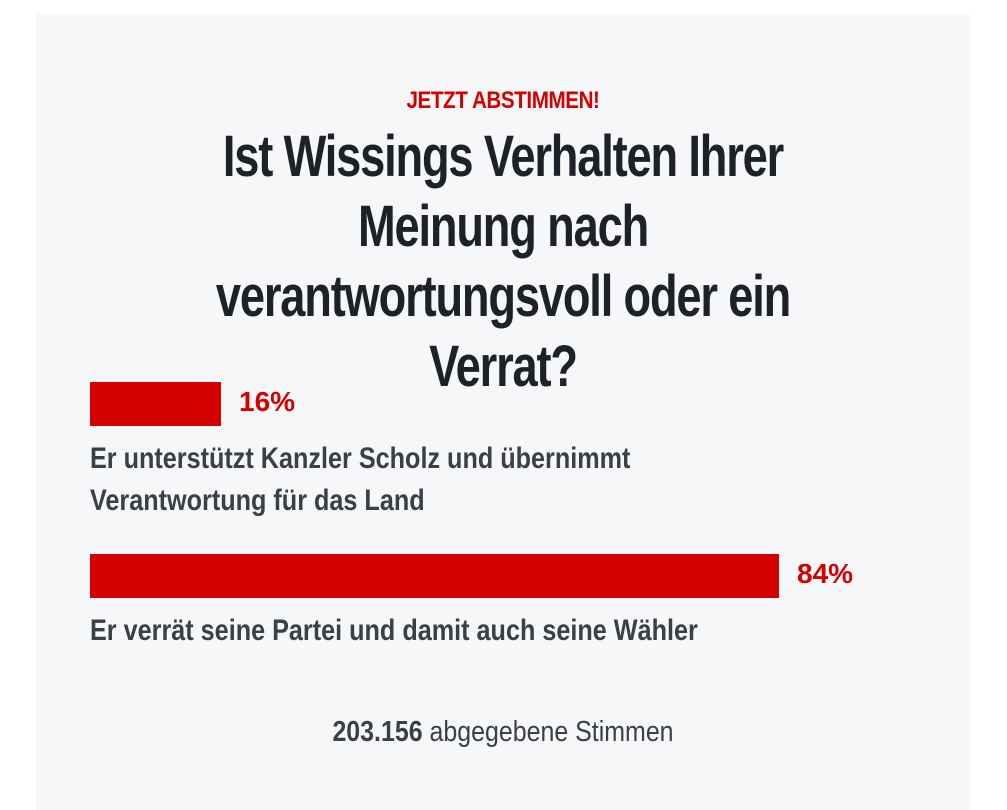 Image resolution: width=1007 pixels, height=810 pixels. Describe the element at coordinates (267, 401) in the screenshot. I see `result-percentage: 16%` at that location.